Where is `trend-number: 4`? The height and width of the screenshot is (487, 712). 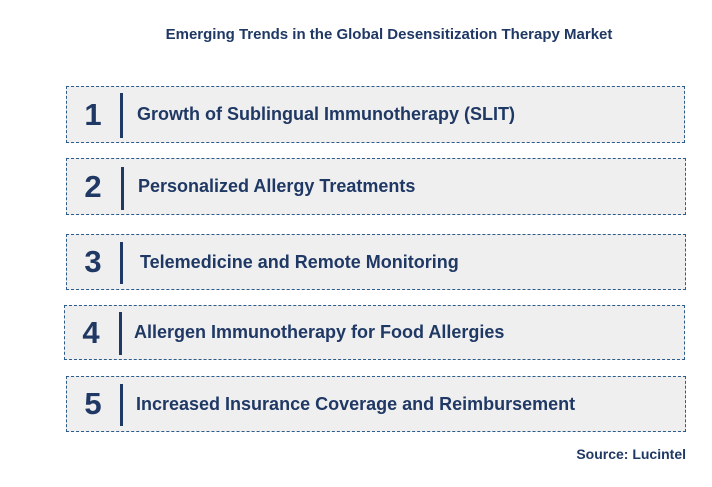 trend-number: 4 is located at coordinates (91, 332).